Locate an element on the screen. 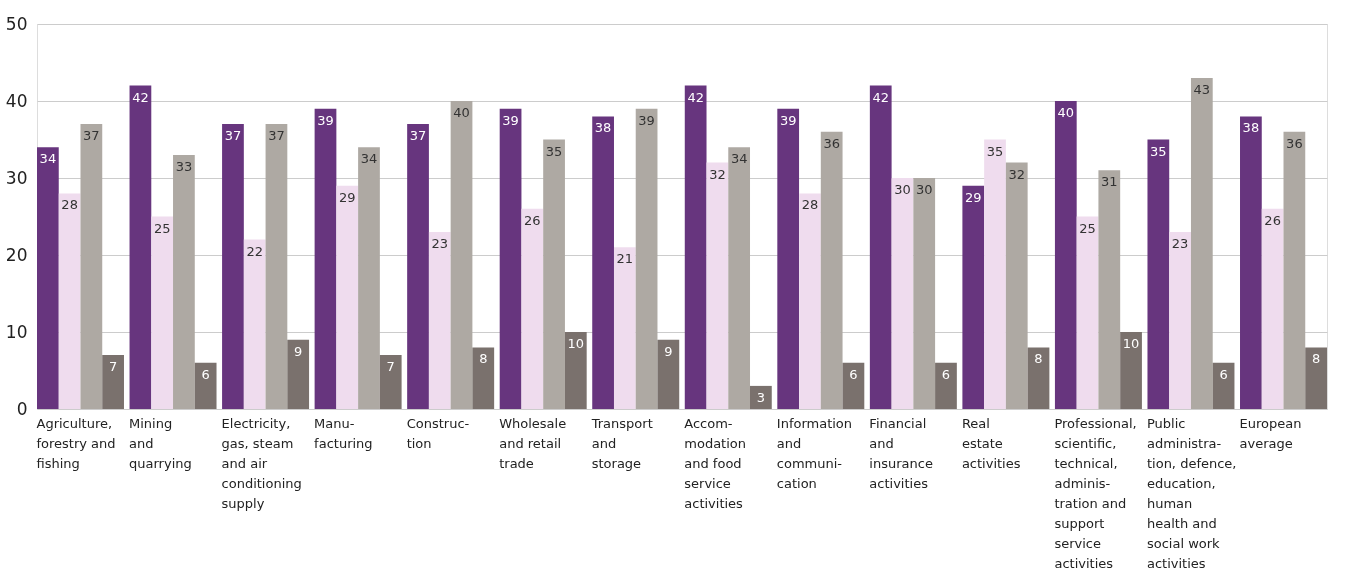 The image size is (1349, 576). data-label: 25 is located at coordinates (162, 228).